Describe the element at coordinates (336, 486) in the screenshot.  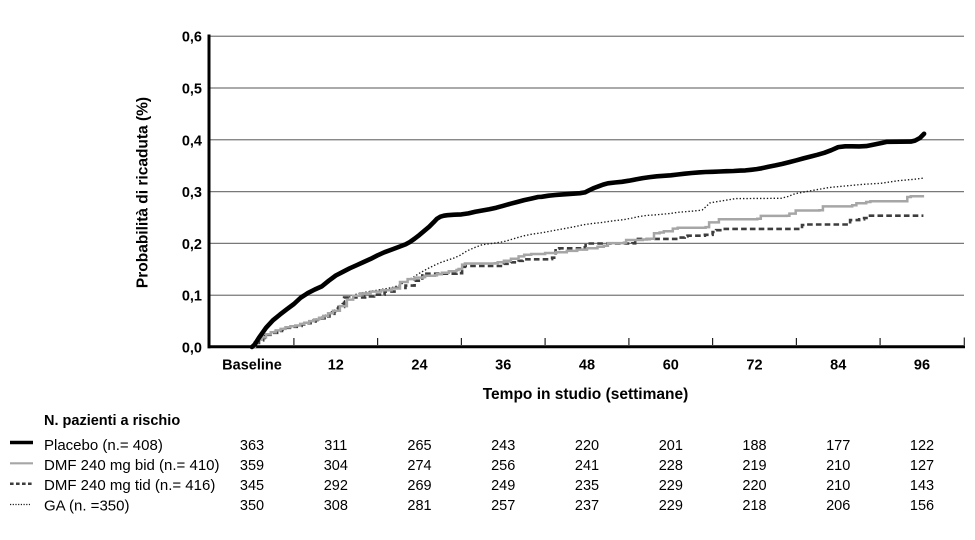
I see `svg-text: 292` at that location.